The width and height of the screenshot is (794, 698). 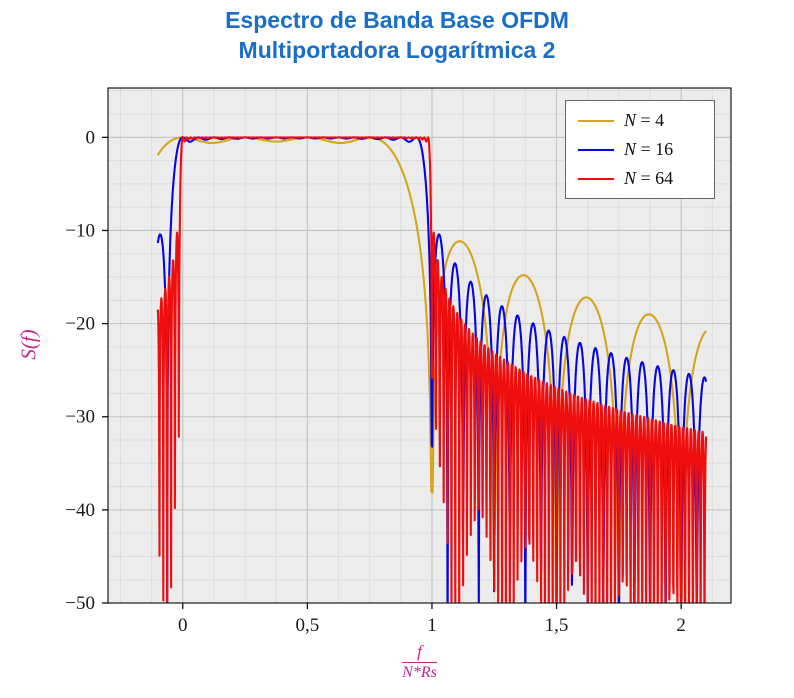 I want to click on x-axis-label-numerator: f, so click(x=419, y=652).